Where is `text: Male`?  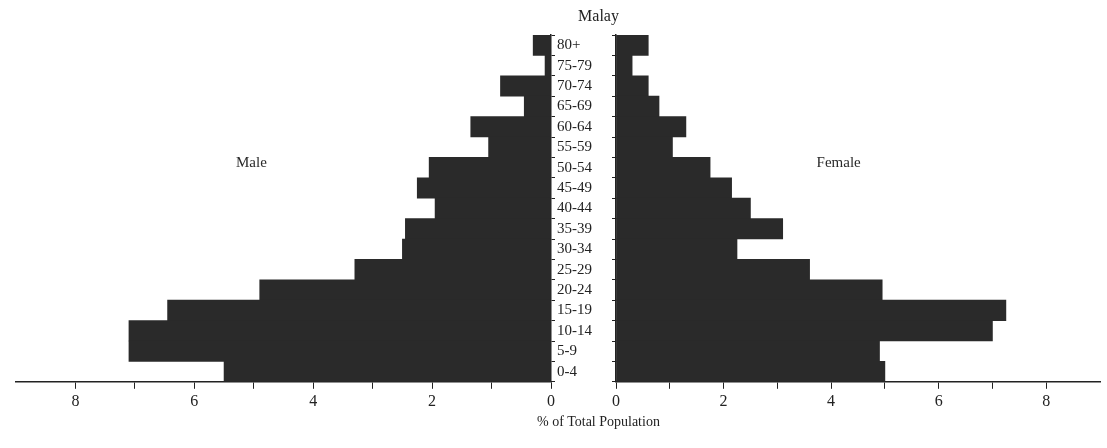
text: Male is located at coordinates (251, 162).